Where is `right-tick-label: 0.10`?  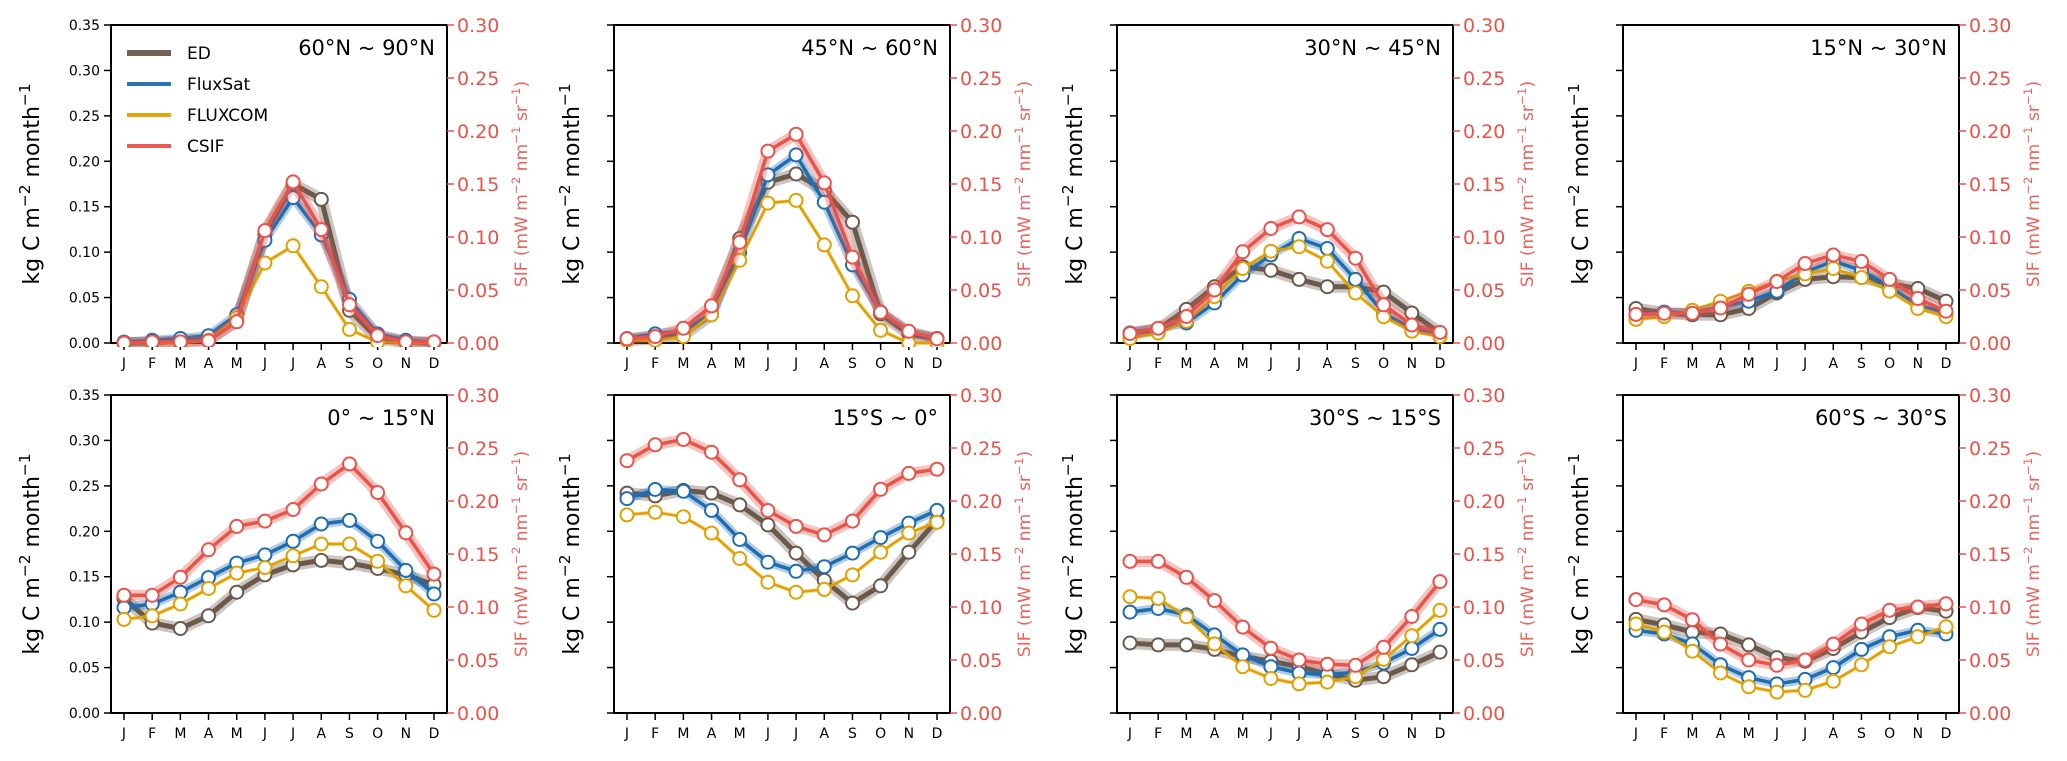
right-tick-label: 0.10 is located at coordinates (478, 238).